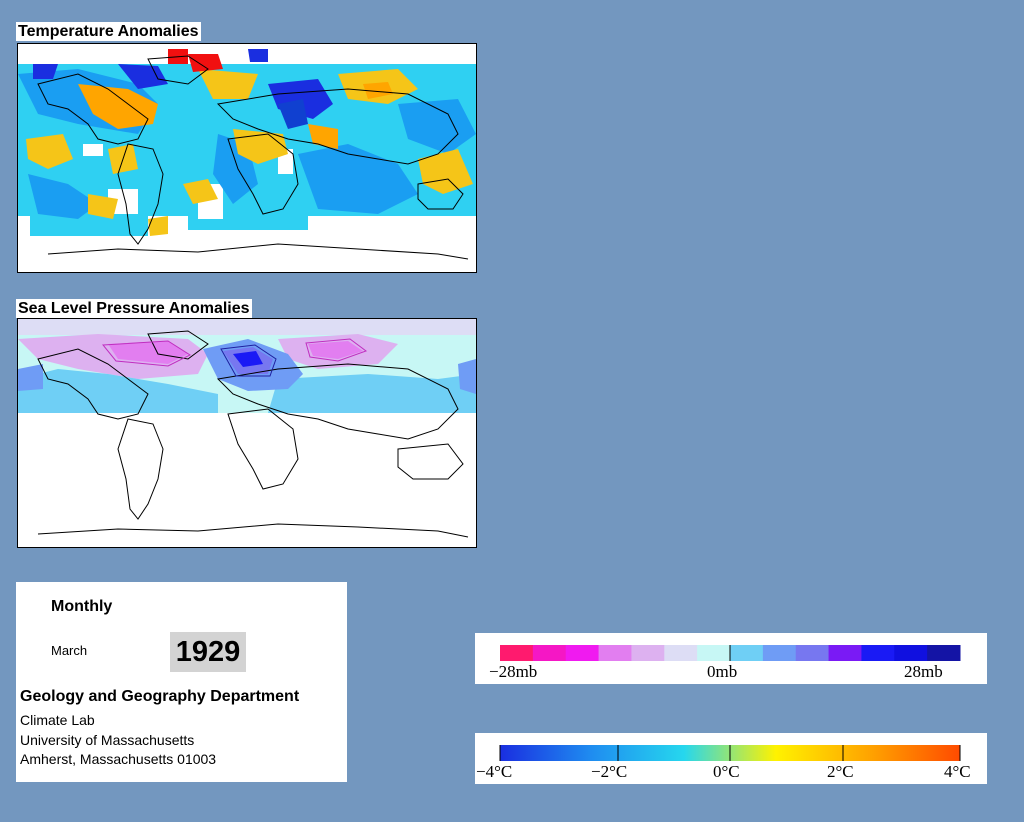 This screenshot has height=822, width=1024. Describe the element at coordinates (208, 652) in the screenshot. I see `year-display: 1929` at that location.